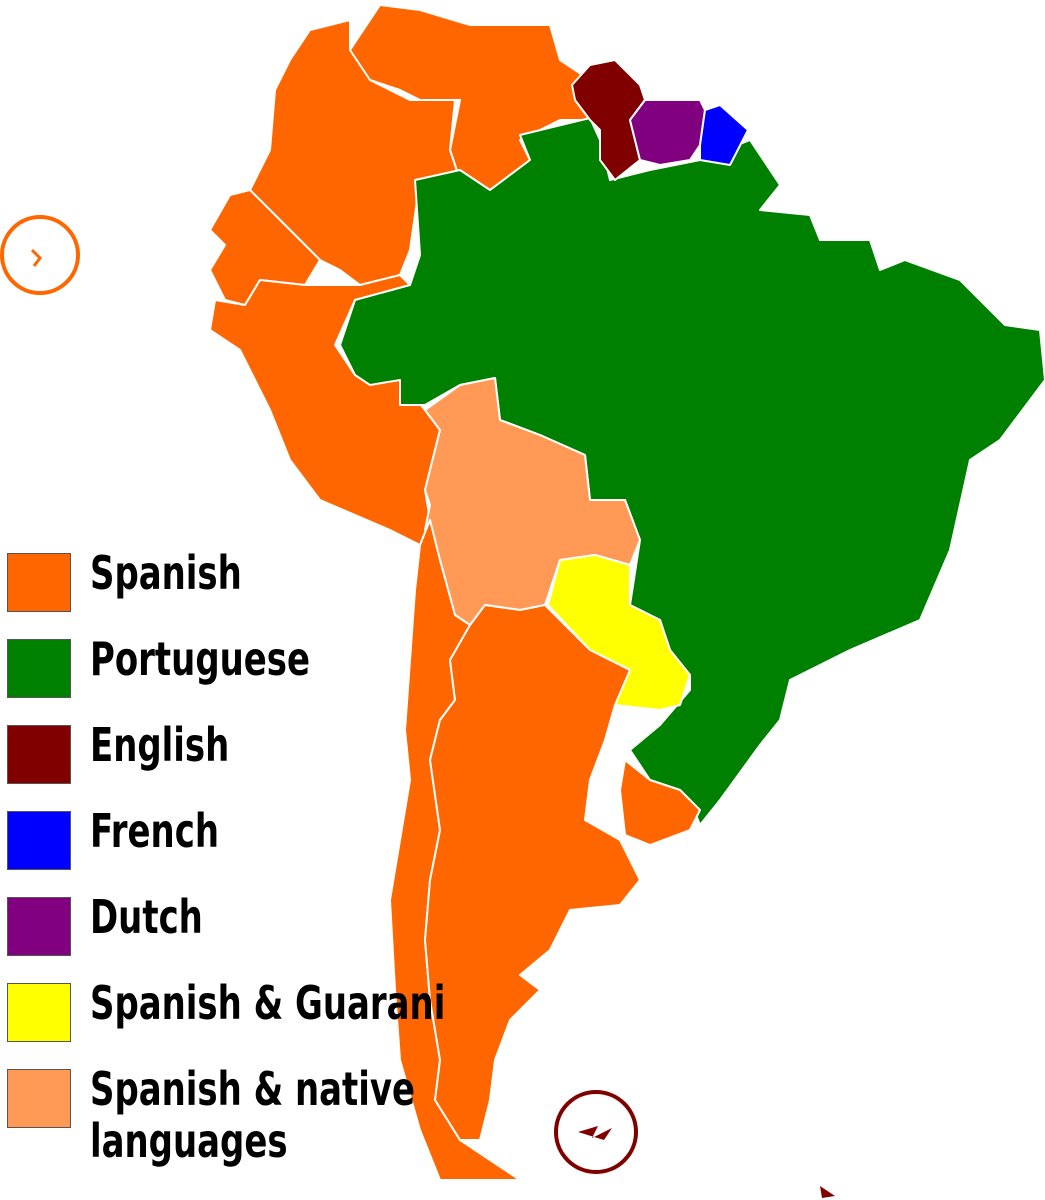 This screenshot has width=1045, height=1200. I want to click on legend-label: French, so click(154, 831).